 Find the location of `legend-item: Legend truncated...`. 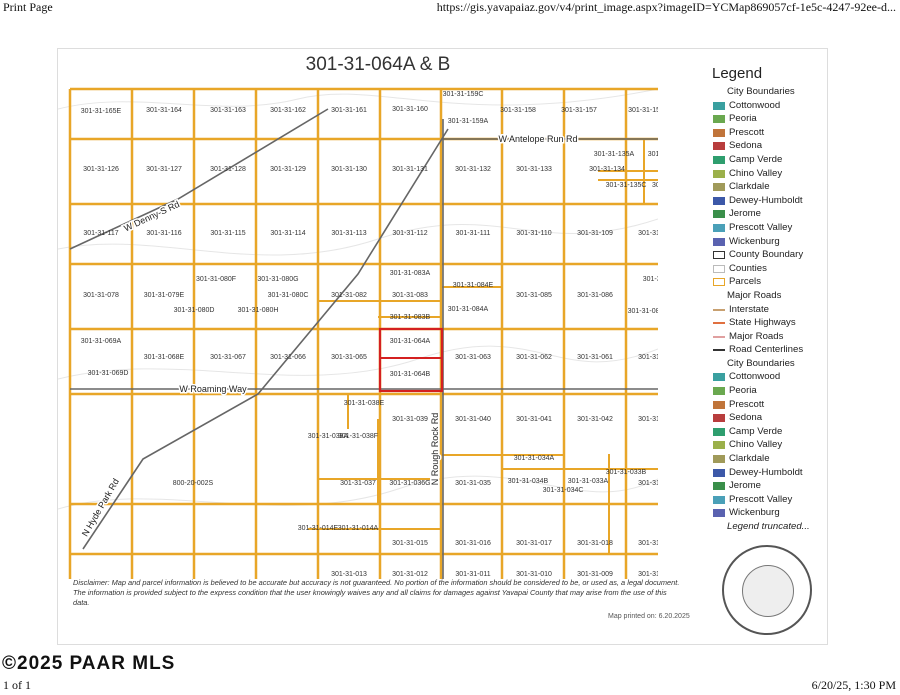

legend-item: Legend truncated... is located at coordinates (766, 527).